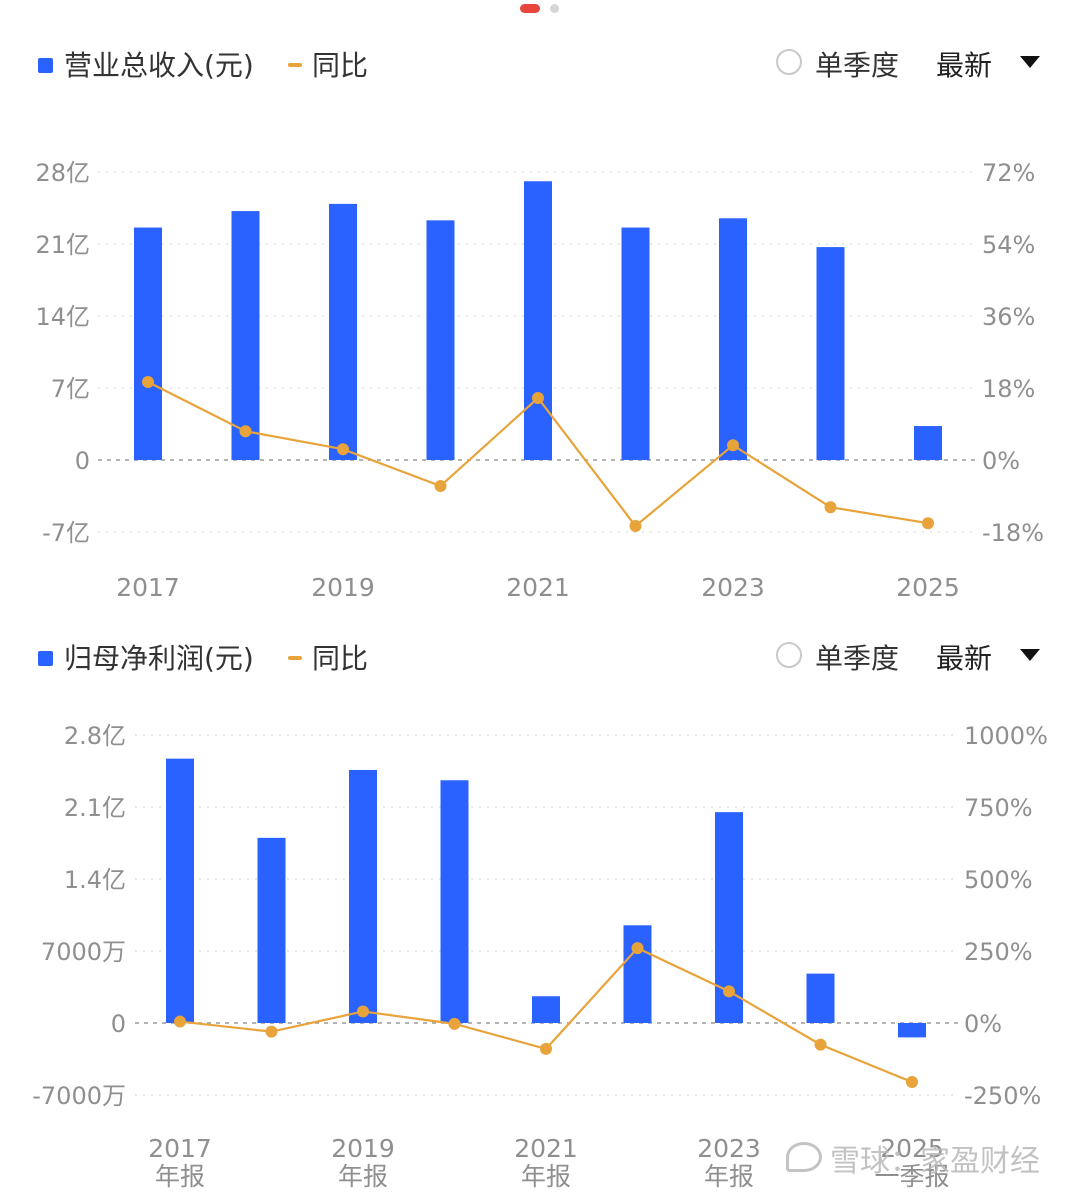 This screenshot has height=1198, width=1080. What do you see at coordinates (530, 8) in the screenshot?
I see `page-dot-active` at bounding box center [530, 8].